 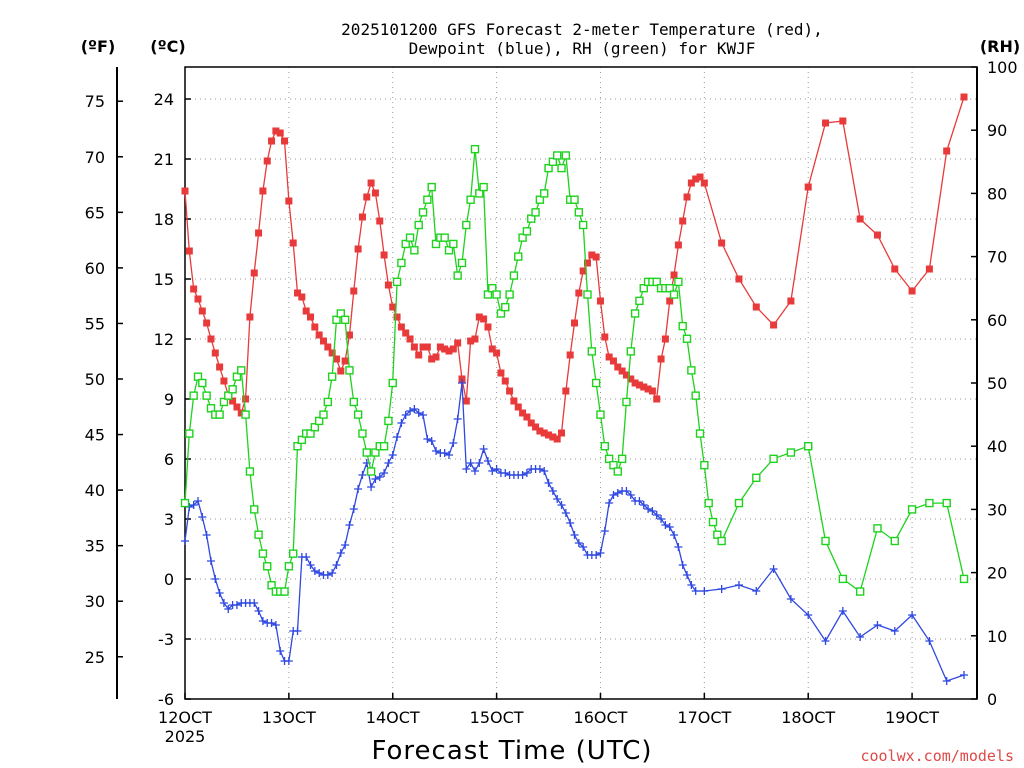 What do you see at coordinates (704, 717) in the screenshot?
I see `x-tick-label: 17OCT` at bounding box center [704, 717].